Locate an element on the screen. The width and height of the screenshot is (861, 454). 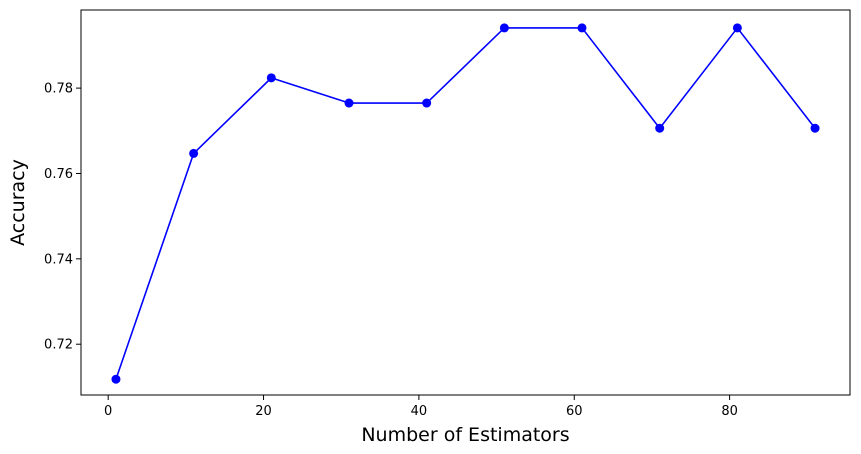
y-tick-label: 0.72 is located at coordinates (58, 345).